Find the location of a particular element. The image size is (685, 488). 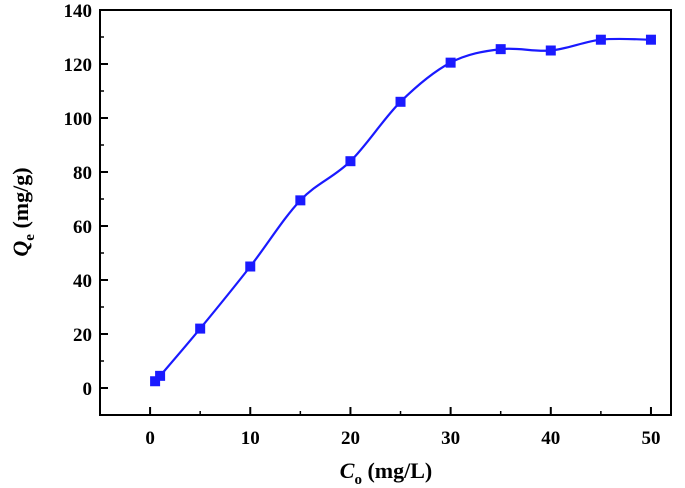

x-axis-ticks: 0 10 20 30 40 50 is located at coordinates (402, 428).